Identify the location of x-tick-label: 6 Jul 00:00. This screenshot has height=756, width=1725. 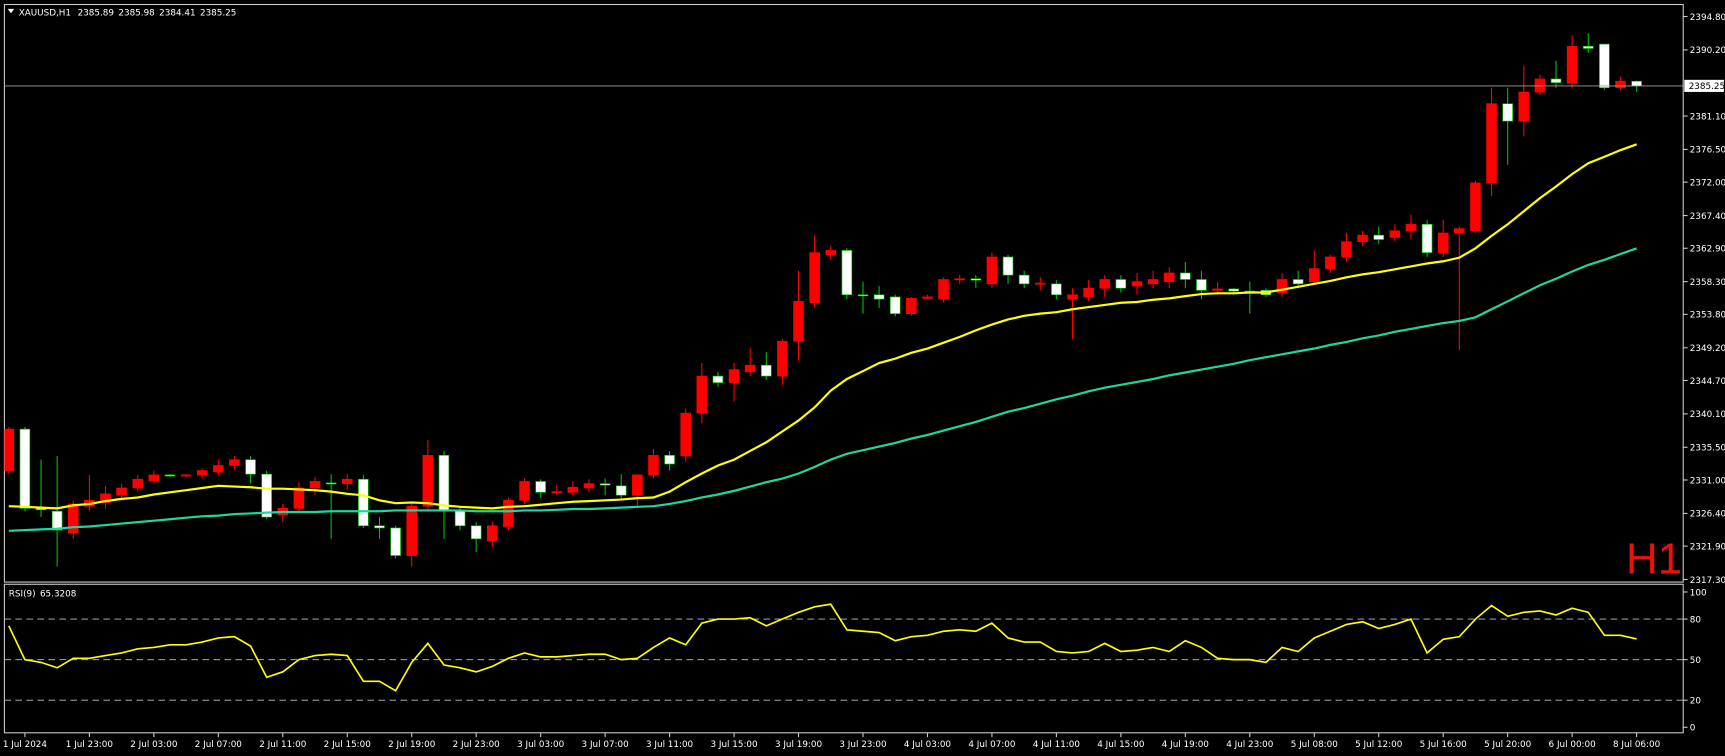
(1573, 745).